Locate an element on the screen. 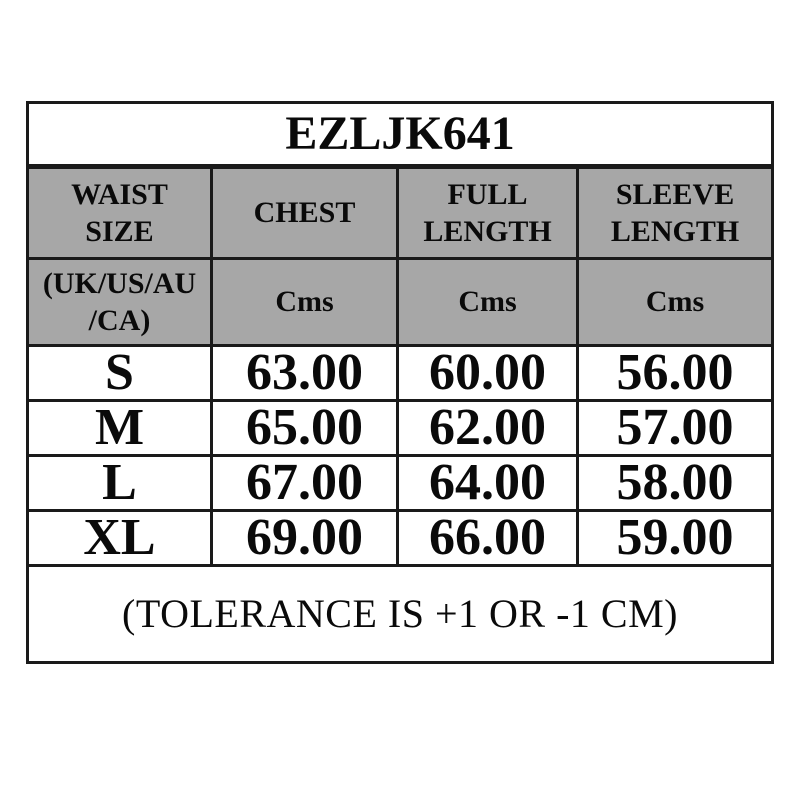 The image size is (800, 800). product-code-title: EZLJK641 is located at coordinates (400, 135).